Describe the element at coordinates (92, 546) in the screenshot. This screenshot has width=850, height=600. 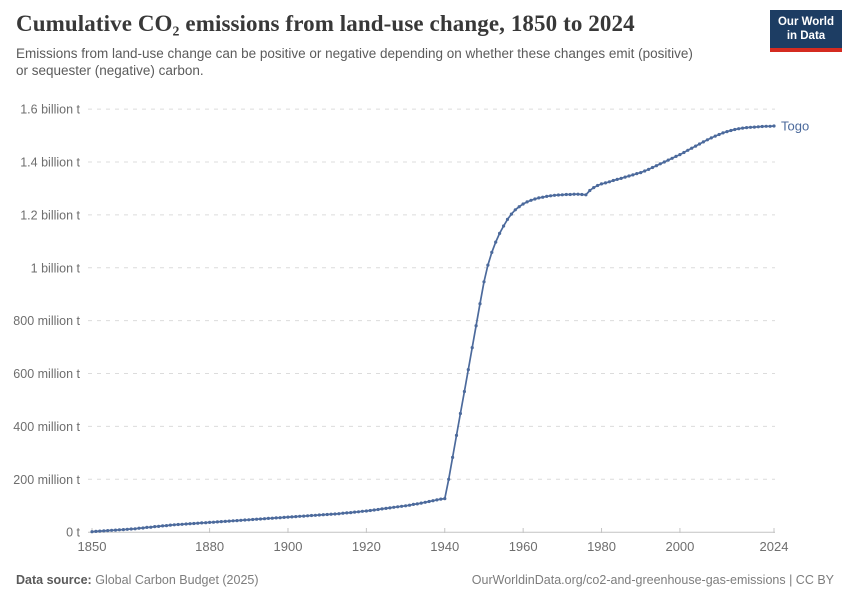
I see `x-axis-tick-label: 1850` at that location.